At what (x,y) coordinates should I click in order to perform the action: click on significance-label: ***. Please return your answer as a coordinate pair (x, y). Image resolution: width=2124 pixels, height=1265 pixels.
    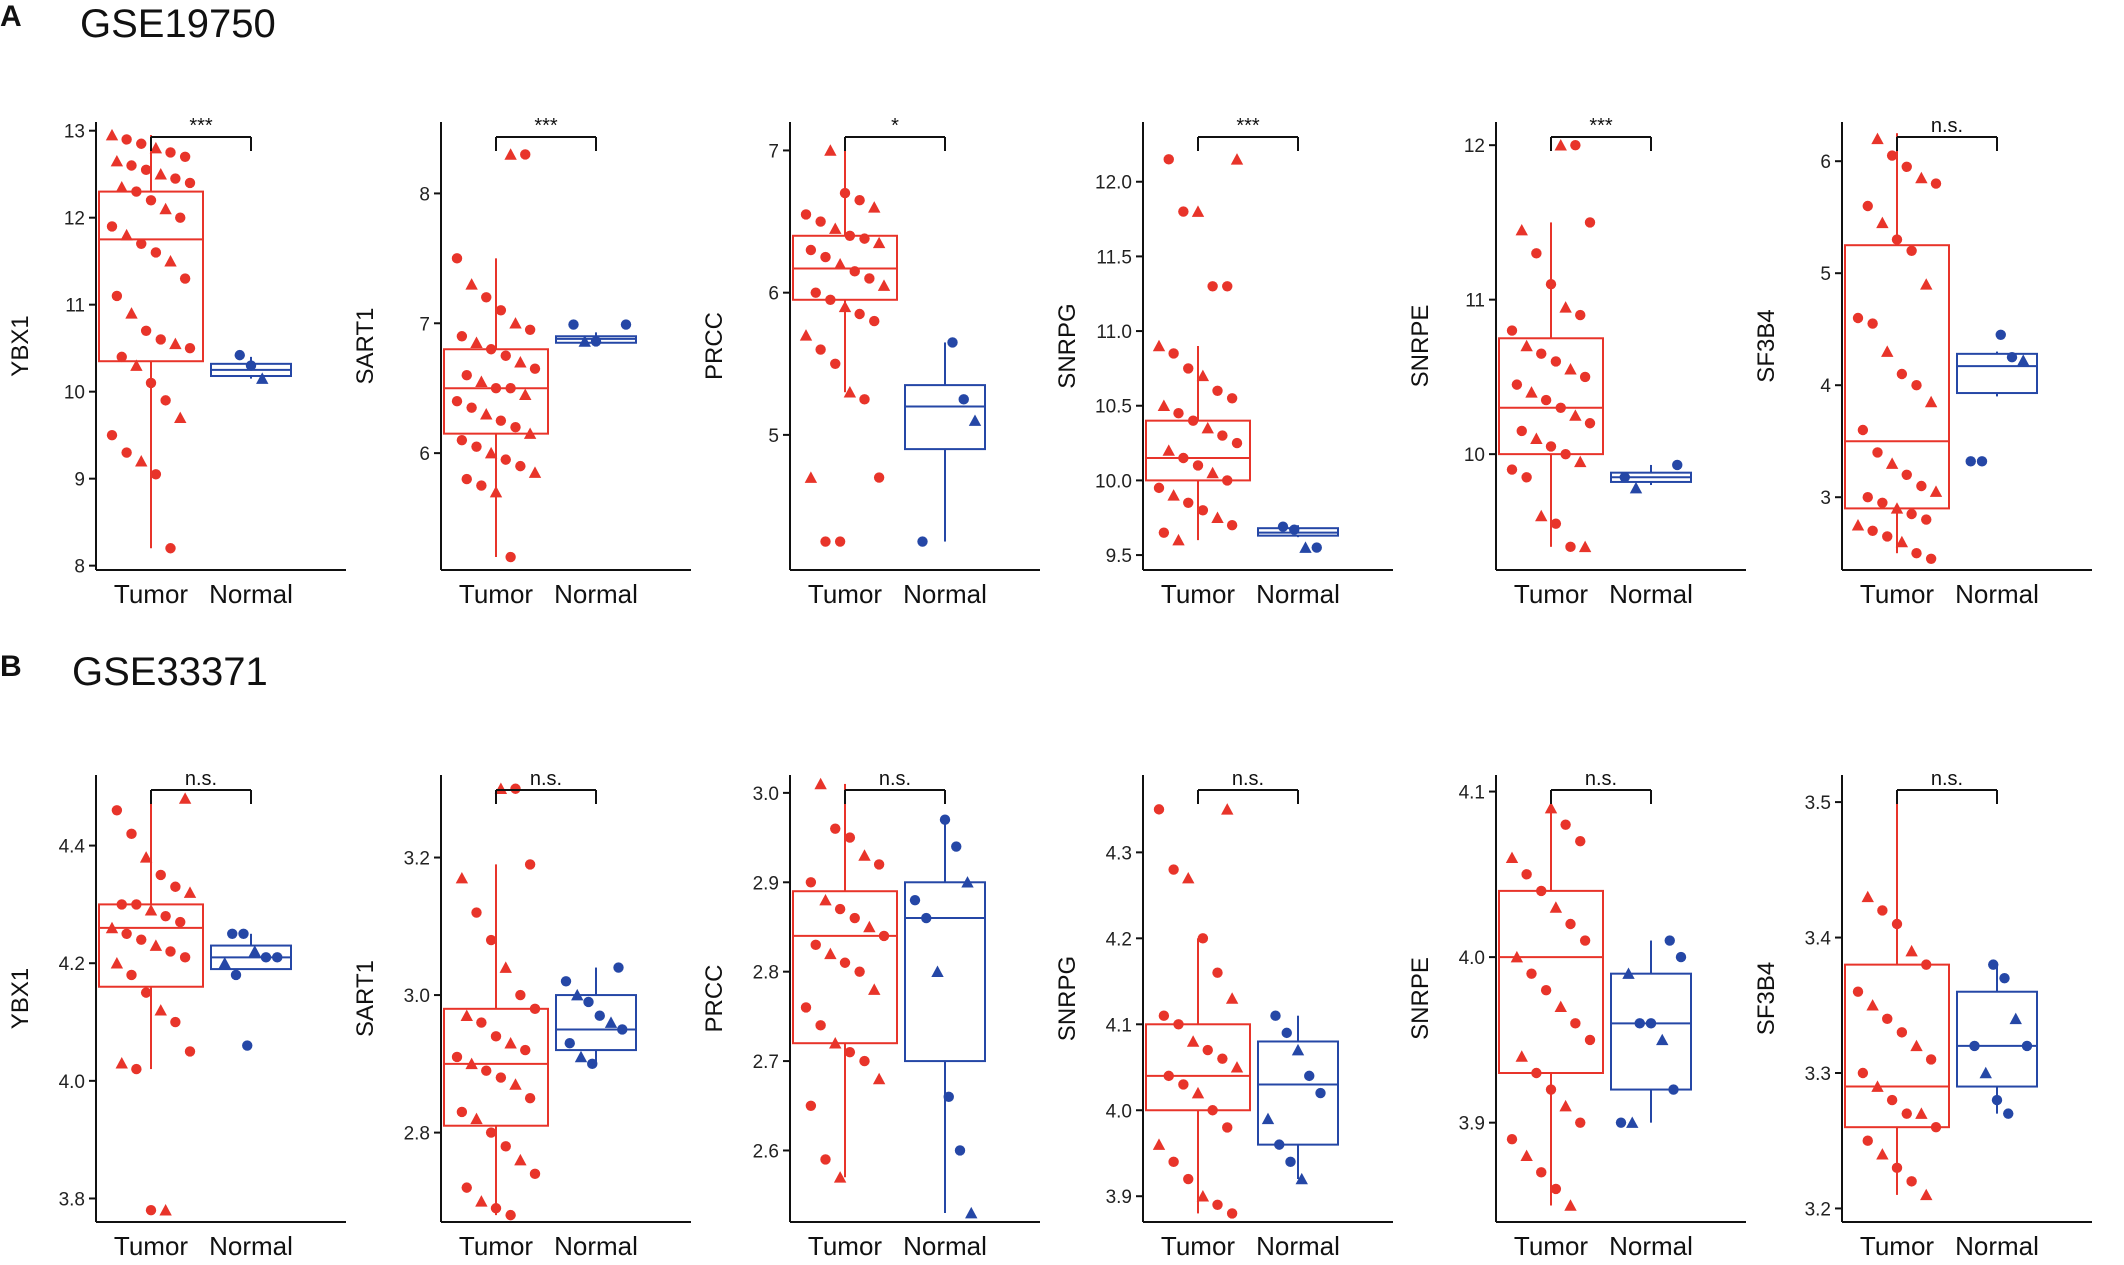
    Looking at the image, I should click on (546, 126).